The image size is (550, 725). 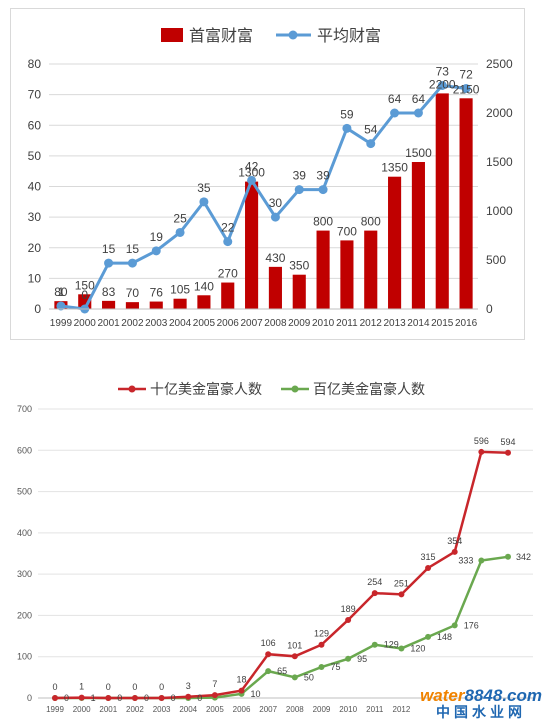 I want to click on y-left-tick-label: 70, so click(x=35, y=95).